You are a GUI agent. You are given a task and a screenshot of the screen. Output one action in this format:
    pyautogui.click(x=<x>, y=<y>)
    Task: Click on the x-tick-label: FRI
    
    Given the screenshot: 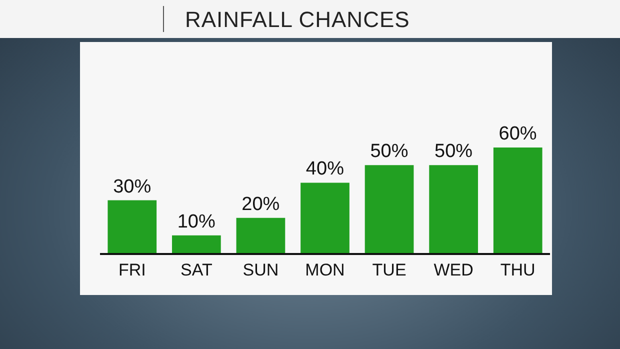 What is the action you would take?
    pyautogui.click(x=132, y=270)
    